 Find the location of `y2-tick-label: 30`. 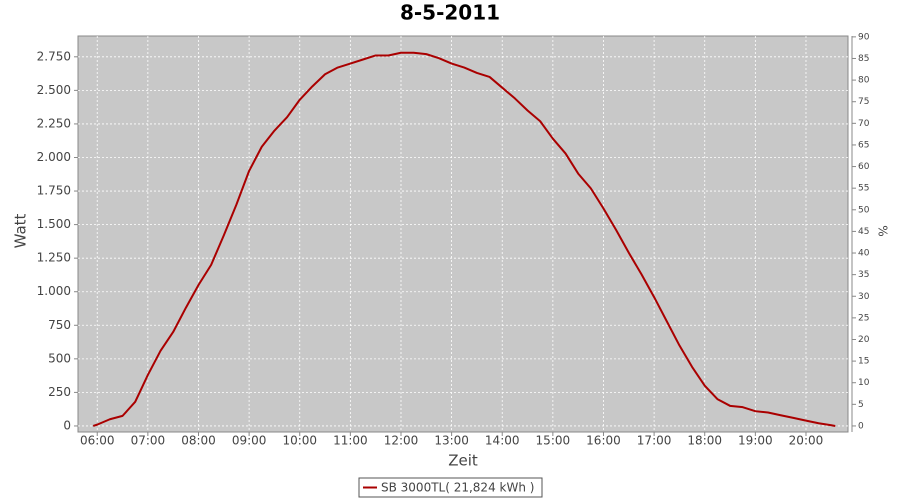

y2-tick-label: 30 is located at coordinates (864, 297).